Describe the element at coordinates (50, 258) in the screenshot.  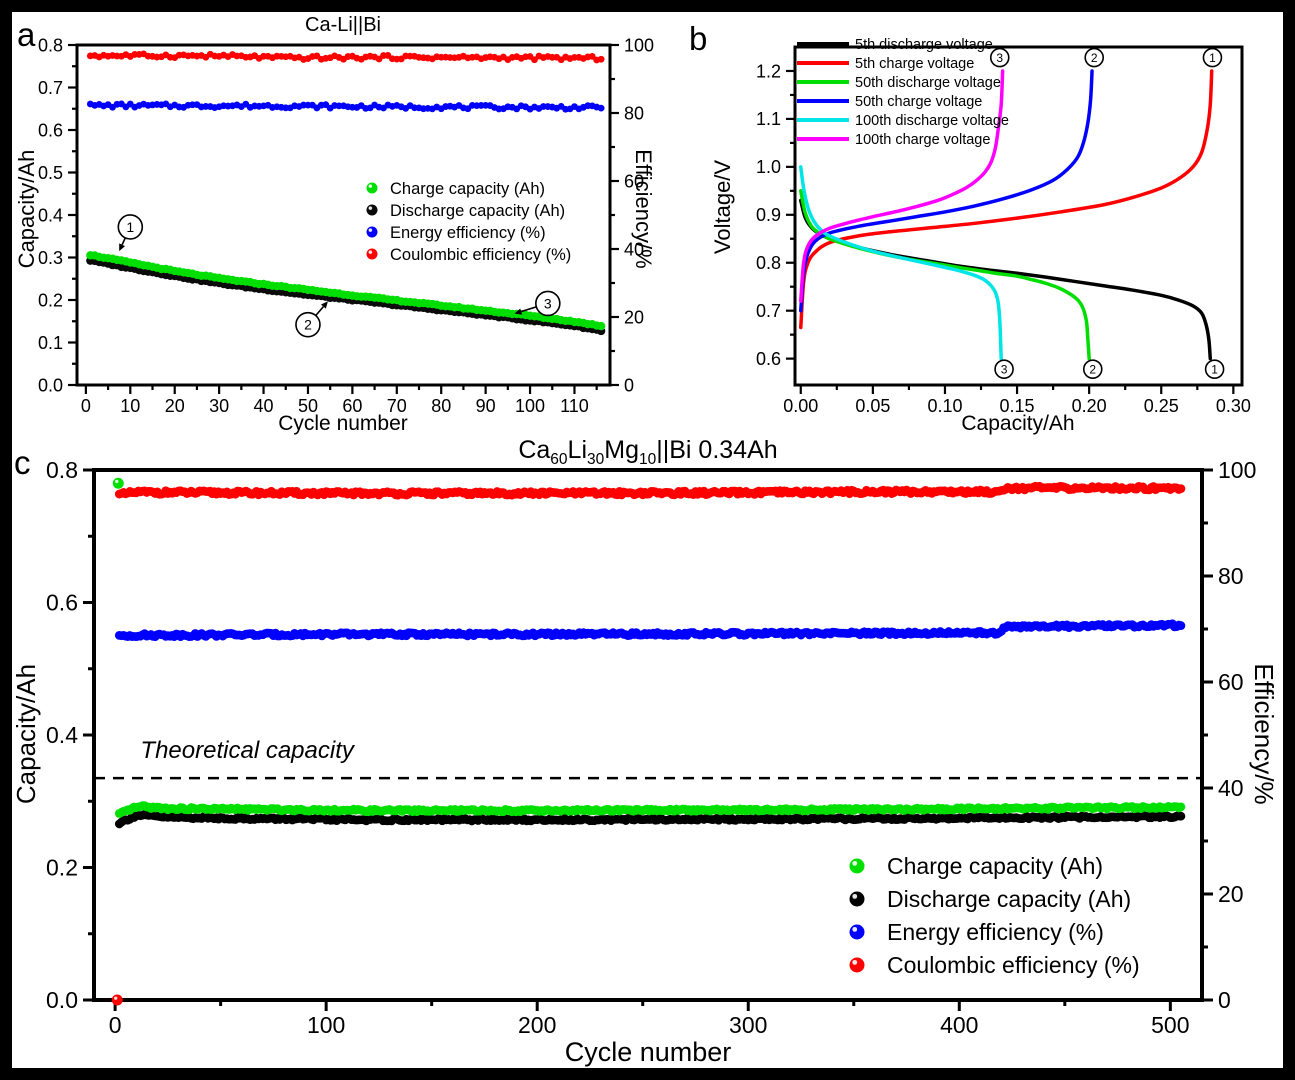
I see `svg-text: 0.3` at that location.